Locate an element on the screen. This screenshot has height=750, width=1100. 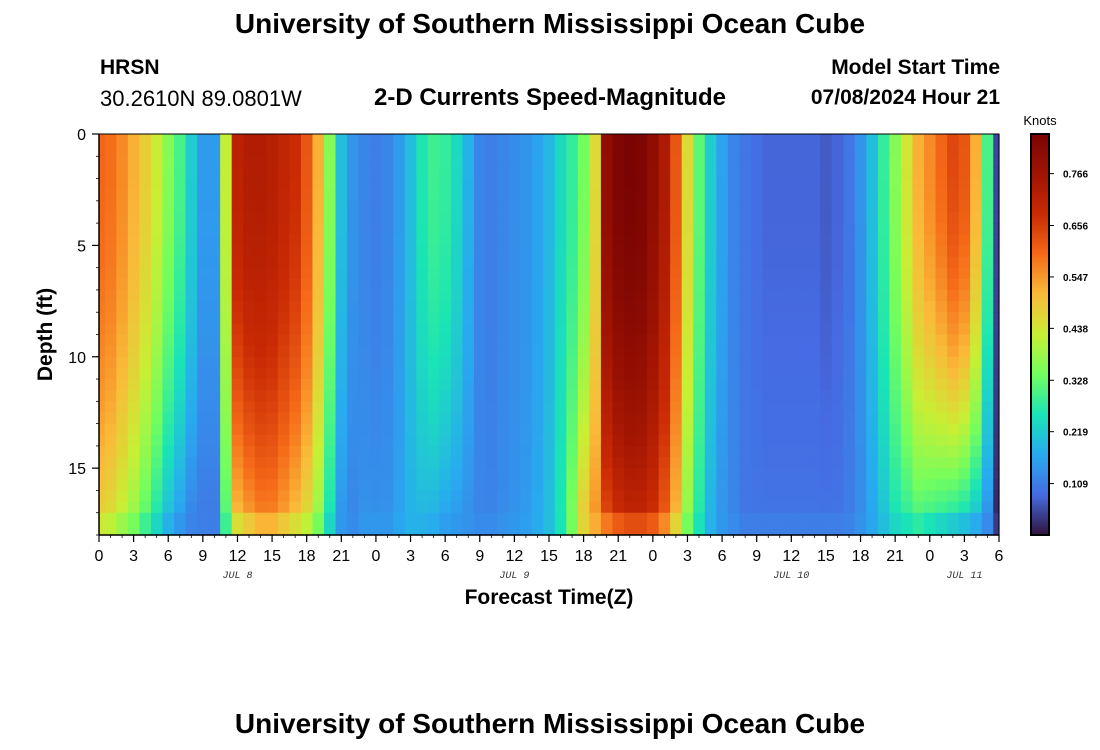
day-label: JUL 9 is located at coordinates (514, 576).